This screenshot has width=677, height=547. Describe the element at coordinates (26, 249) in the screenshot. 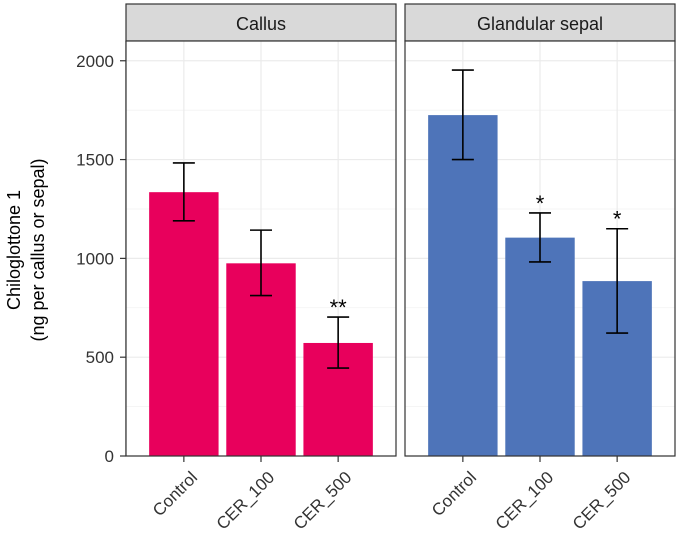

I see `y-axis-title: Chiloglottone 1 (ng per callus or sepal)` at that location.